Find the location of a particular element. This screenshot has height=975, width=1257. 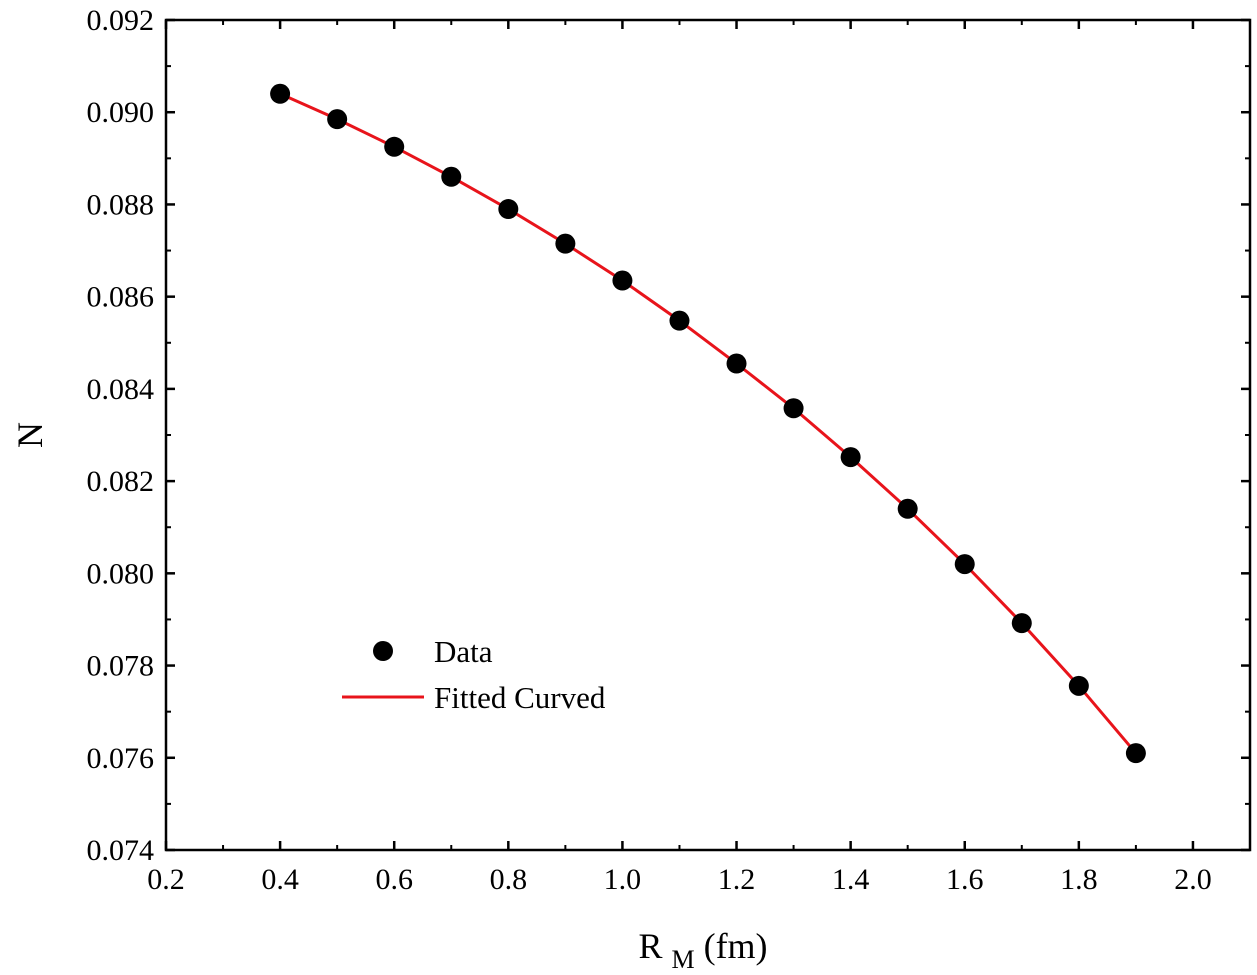

y-tick-label: 0.076 is located at coordinates (121, 758).